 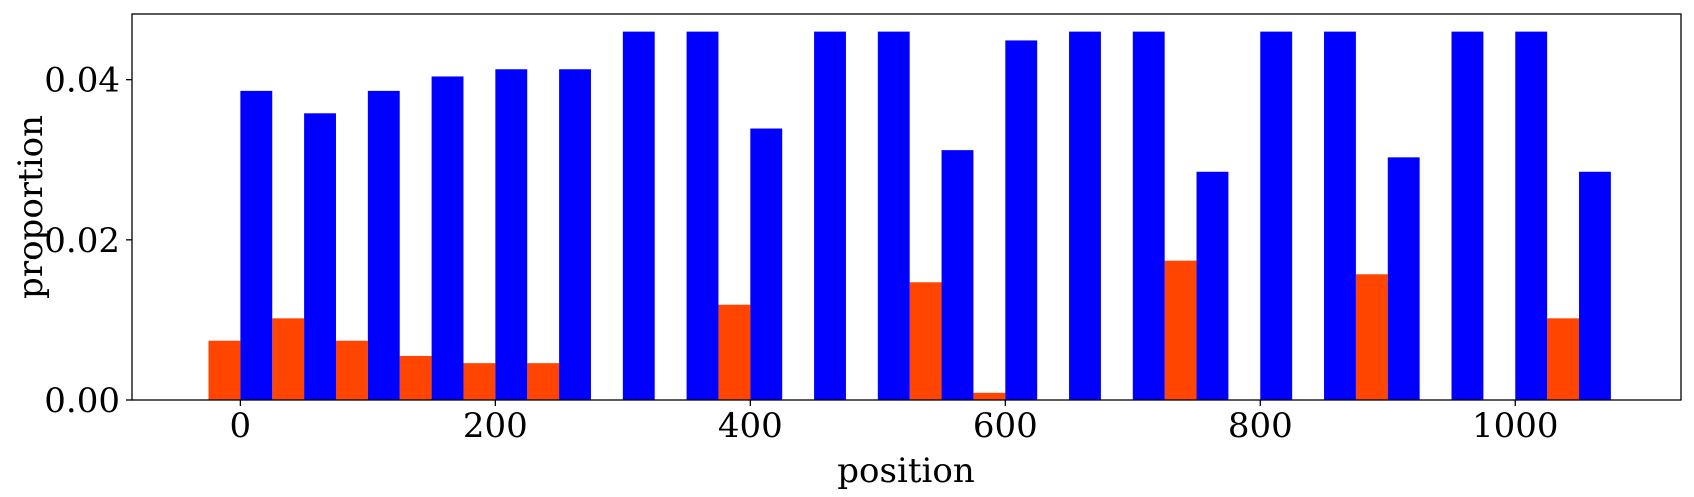 What do you see at coordinates (894, 423) in the screenshot?
I see `x-axis: 0 200 400 600 800 1000` at bounding box center [894, 423].